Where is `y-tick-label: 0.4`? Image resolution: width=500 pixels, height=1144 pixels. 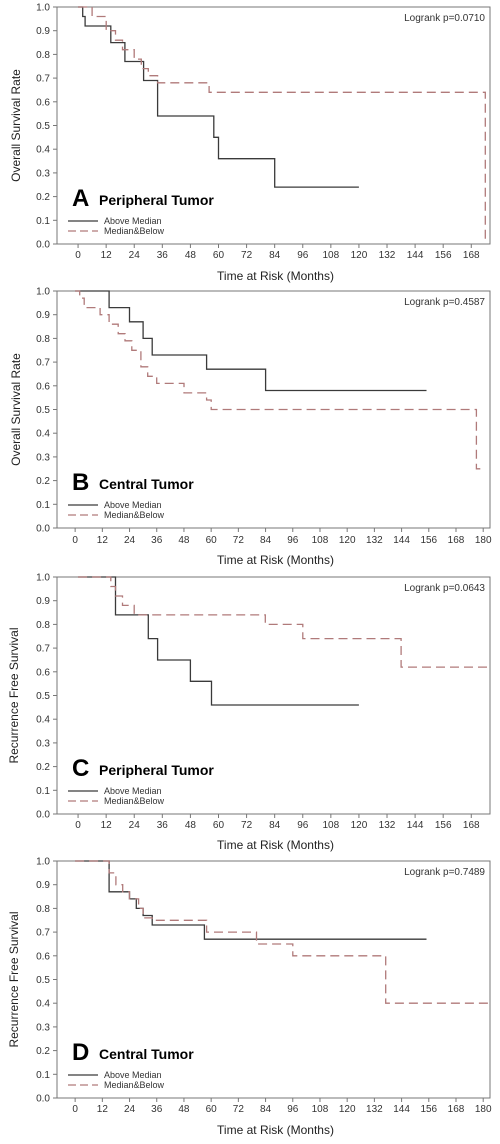 y-tick-label: 0.4 is located at coordinates (43, 150).